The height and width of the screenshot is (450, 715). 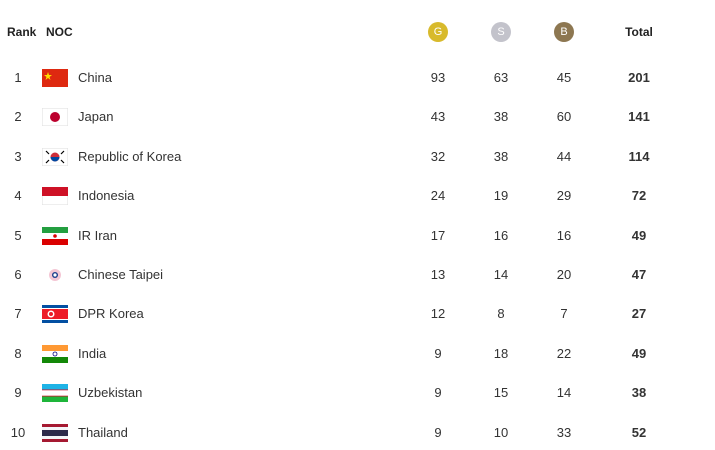 What do you see at coordinates (96, 117) in the screenshot?
I see `country-name: Japan` at bounding box center [96, 117].